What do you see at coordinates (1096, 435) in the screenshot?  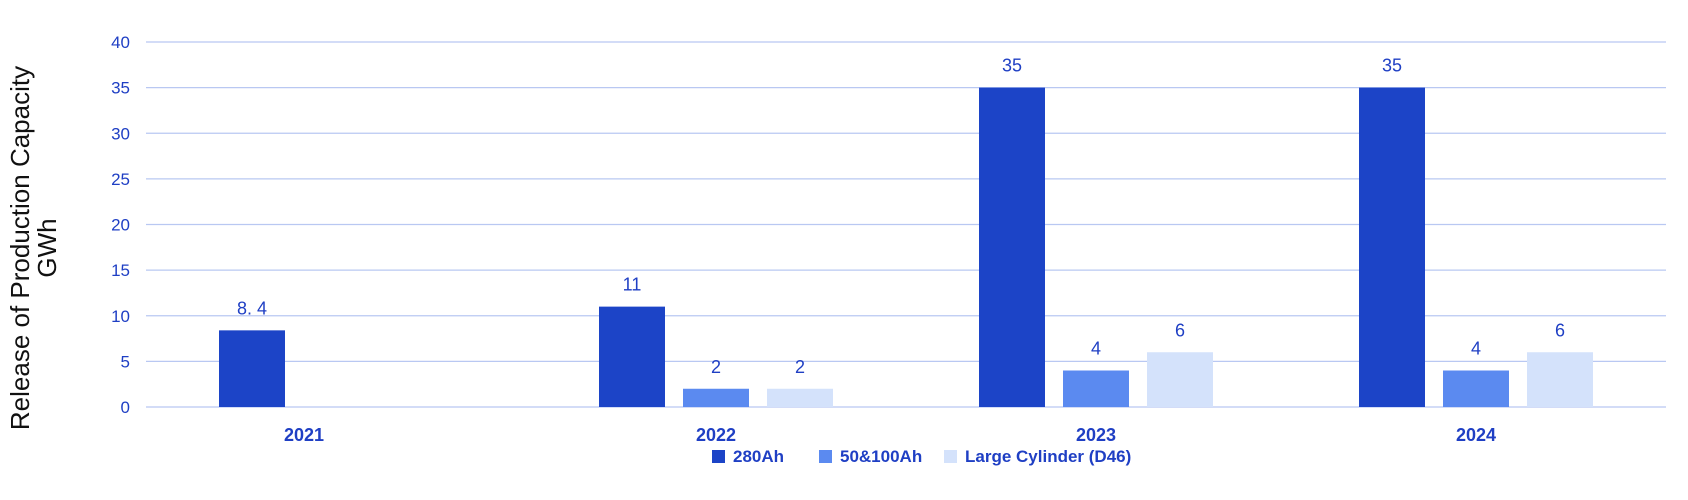 I see `x-tick-label: 2023` at bounding box center [1096, 435].